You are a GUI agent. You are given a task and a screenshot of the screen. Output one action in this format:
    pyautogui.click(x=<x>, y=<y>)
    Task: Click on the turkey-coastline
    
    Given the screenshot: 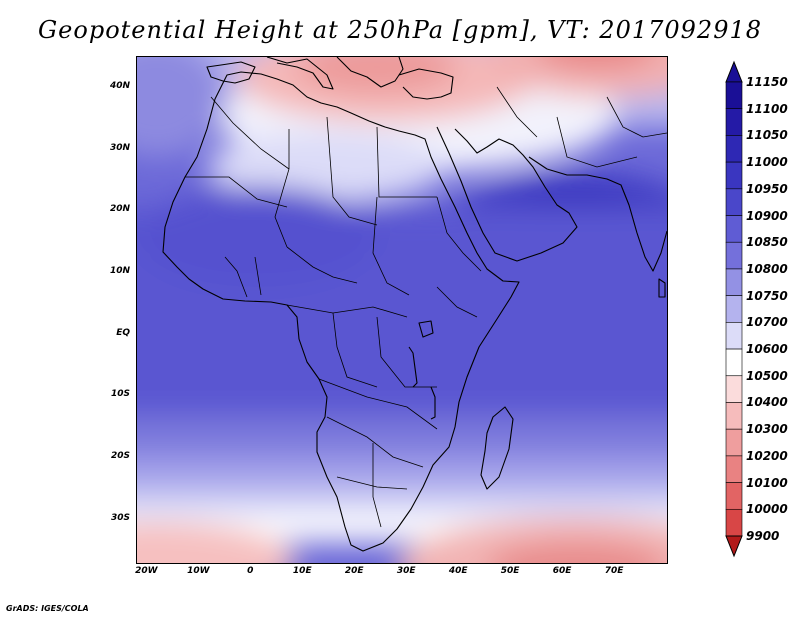 What is the action you would take?
    pyautogui.click(x=426, y=84)
    